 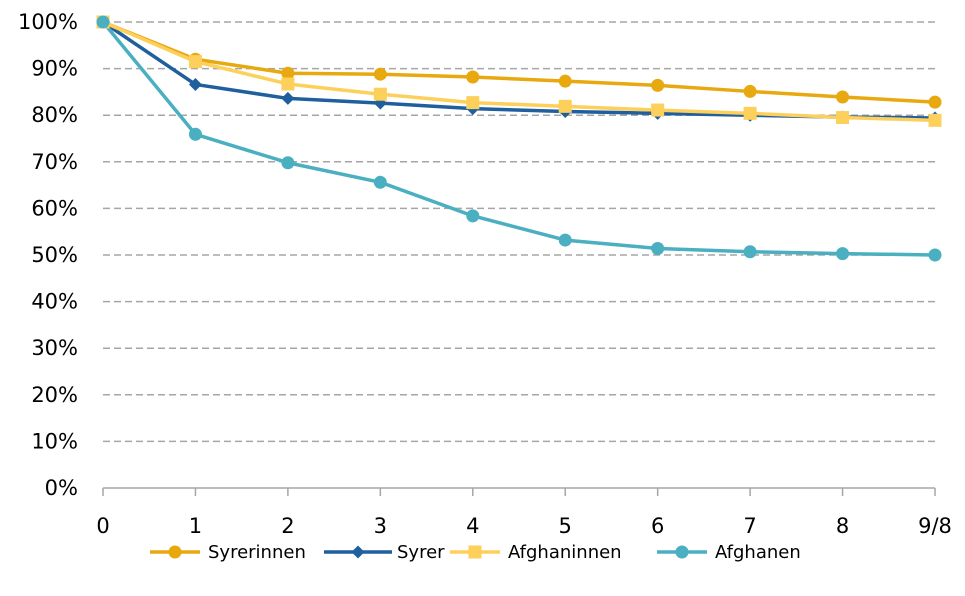 What do you see at coordinates (54, 302) in the screenshot?
I see `y-tick-label: 40%` at bounding box center [54, 302].